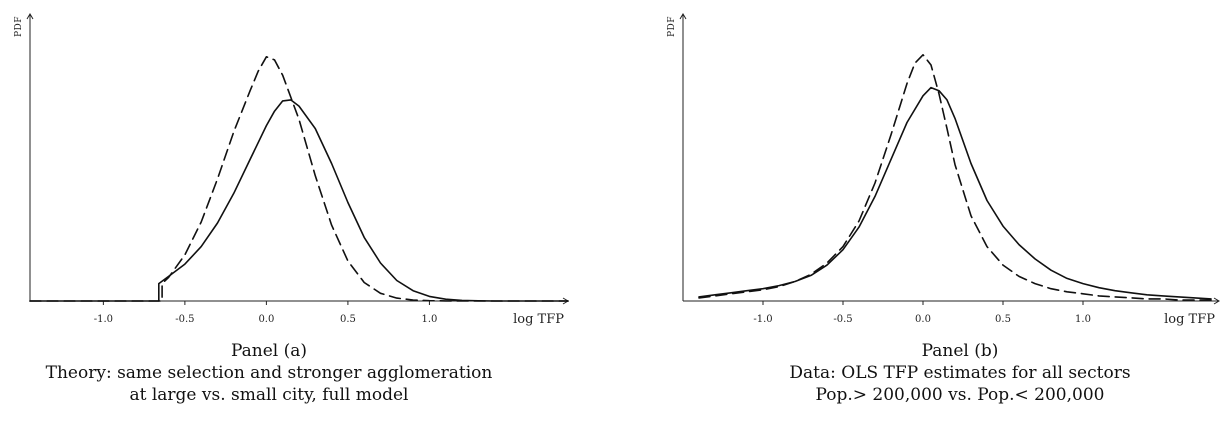 Image resolution: width=1229 pixels, height=431 pixels. Describe the element at coordinates (184, 319) in the screenshot. I see `panel-a-x-tick-label: -0.5` at that location.